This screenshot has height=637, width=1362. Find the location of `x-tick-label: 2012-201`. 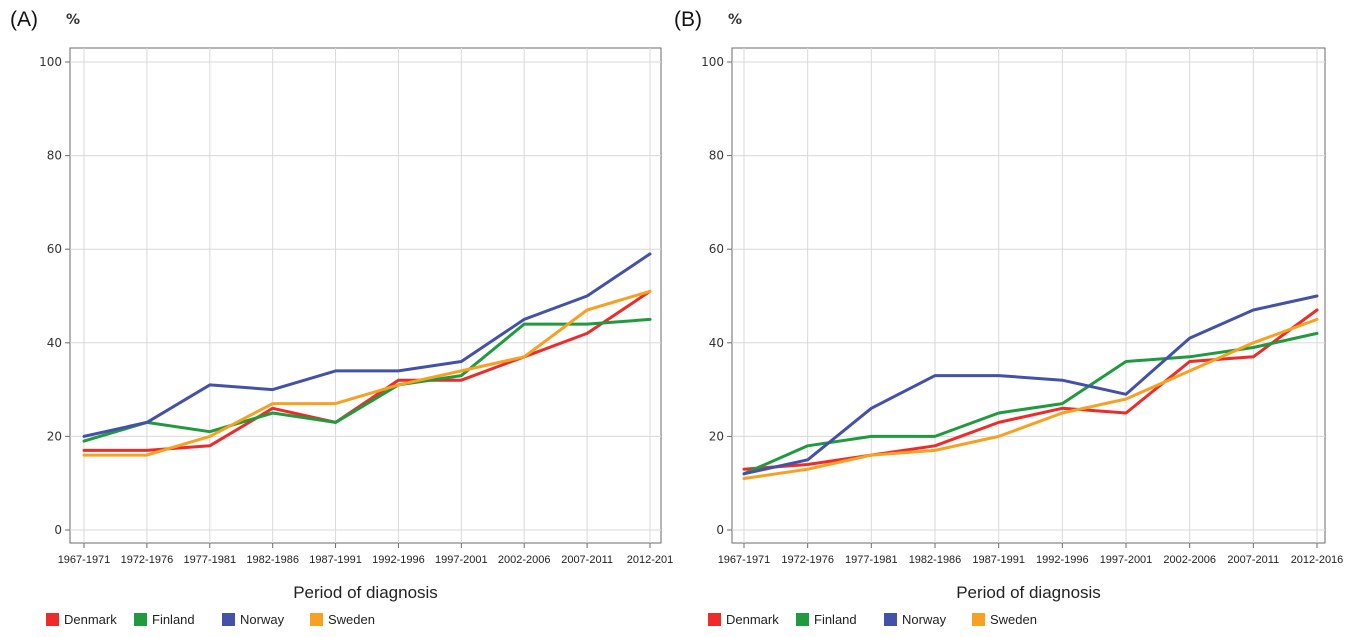

x-tick-label: 2012-201 is located at coordinates (650, 560).